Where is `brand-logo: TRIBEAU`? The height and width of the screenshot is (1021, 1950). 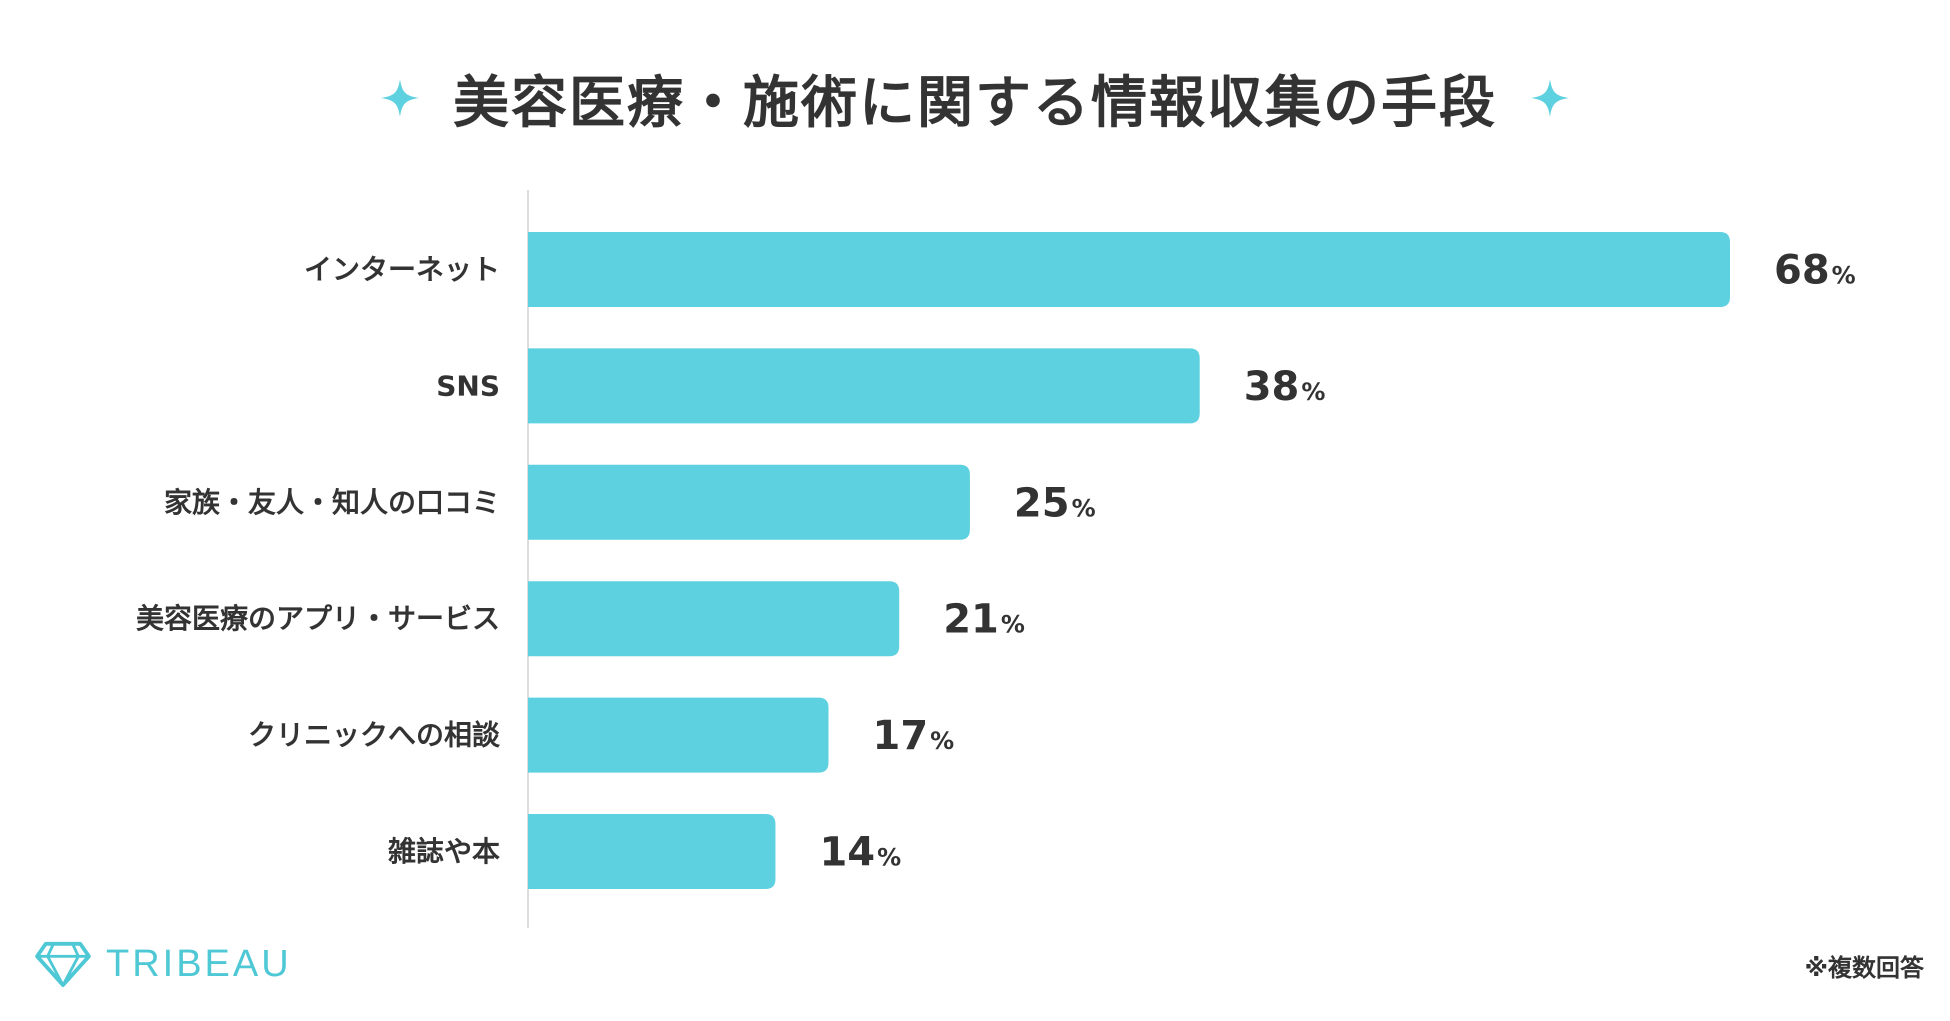 brand-logo: TRIBEAU is located at coordinates (163, 964).